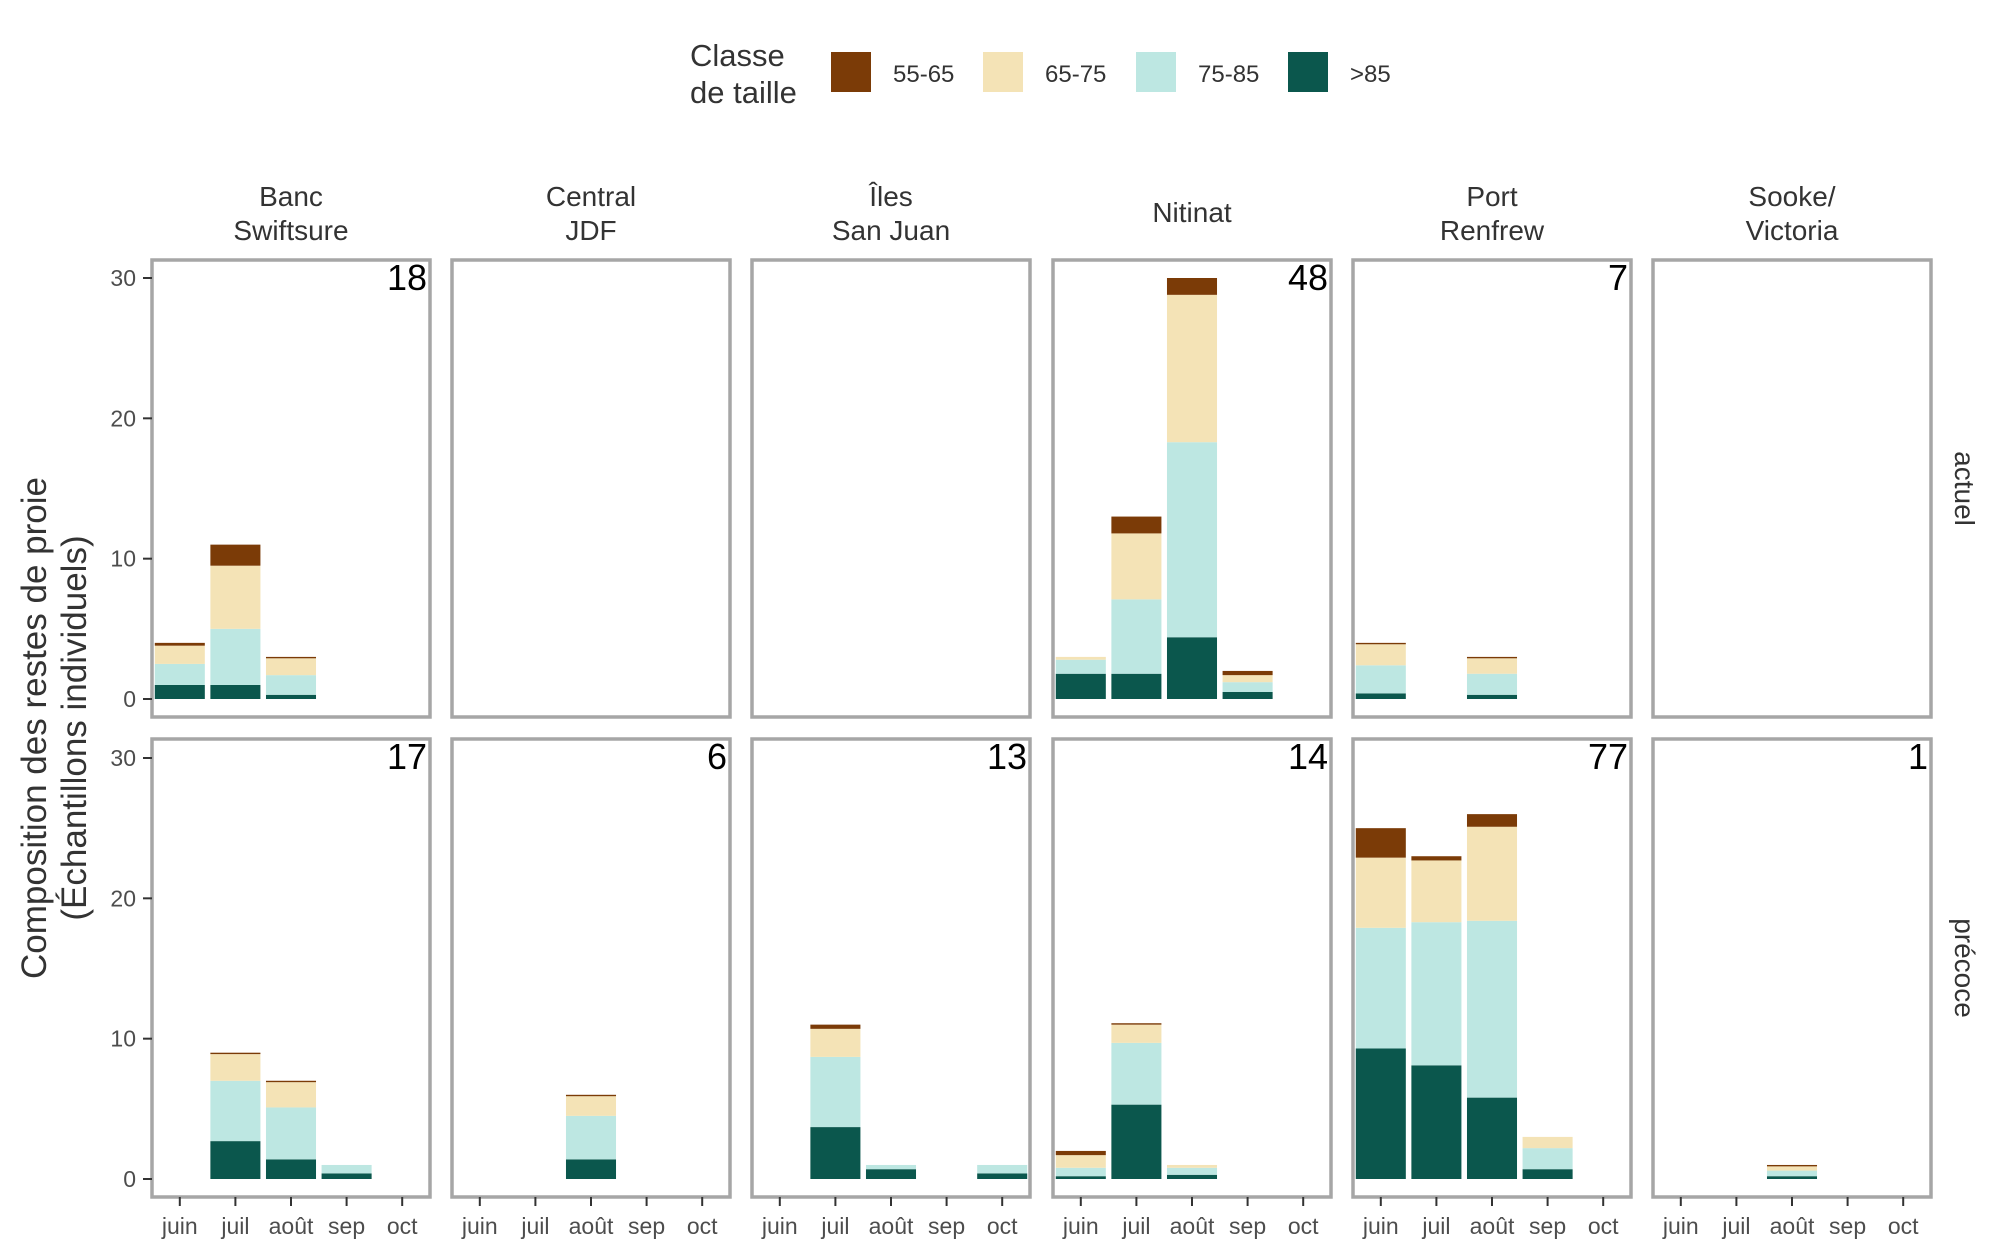 Image resolution: width=2000 pixels, height=1250 pixels. What do you see at coordinates (1618, 277) in the screenshot?
I see `panel-count: 7` at bounding box center [1618, 277].